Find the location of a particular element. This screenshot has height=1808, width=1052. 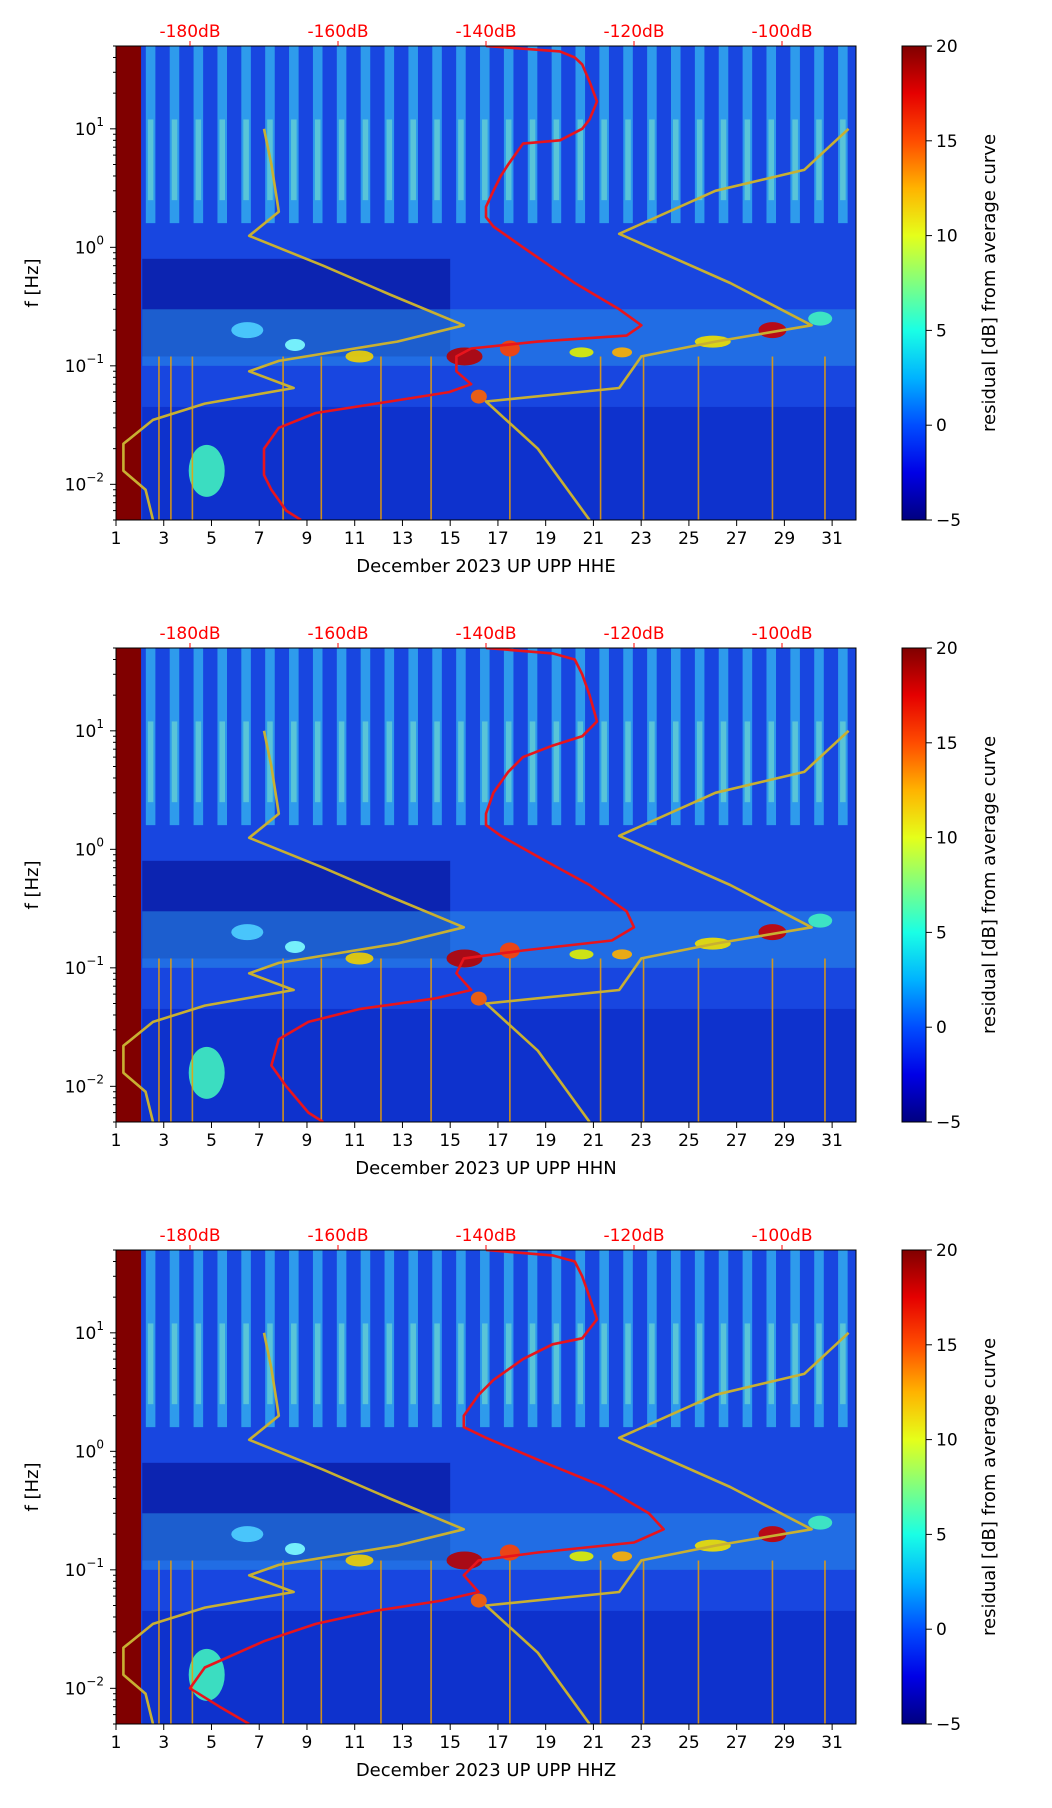

x-tick-label: 29 is located at coordinates (785, 1743).